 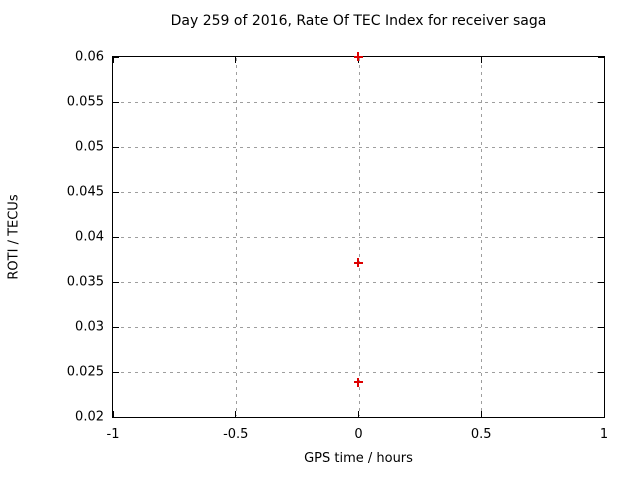 I want to click on x-tick-label: 1, so click(x=604, y=434).